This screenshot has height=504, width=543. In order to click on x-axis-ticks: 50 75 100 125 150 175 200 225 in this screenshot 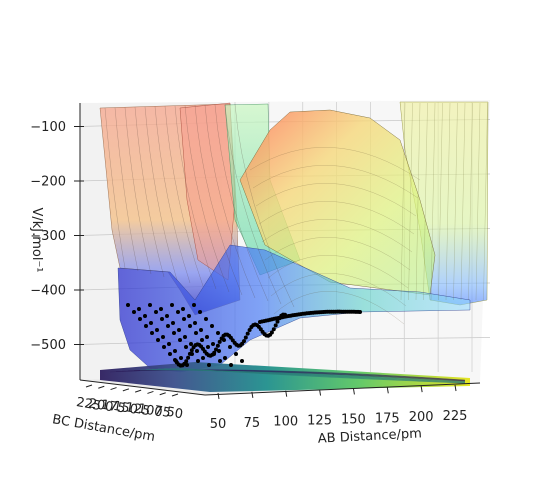, I will do `click(338, 408)`.